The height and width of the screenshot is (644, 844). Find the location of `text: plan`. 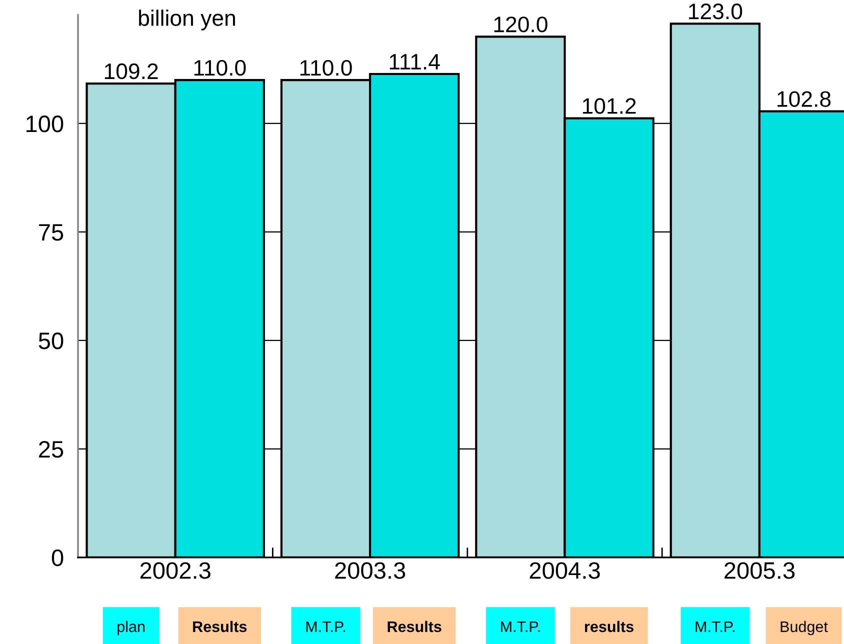

text: plan is located at coordinates (131, 628).